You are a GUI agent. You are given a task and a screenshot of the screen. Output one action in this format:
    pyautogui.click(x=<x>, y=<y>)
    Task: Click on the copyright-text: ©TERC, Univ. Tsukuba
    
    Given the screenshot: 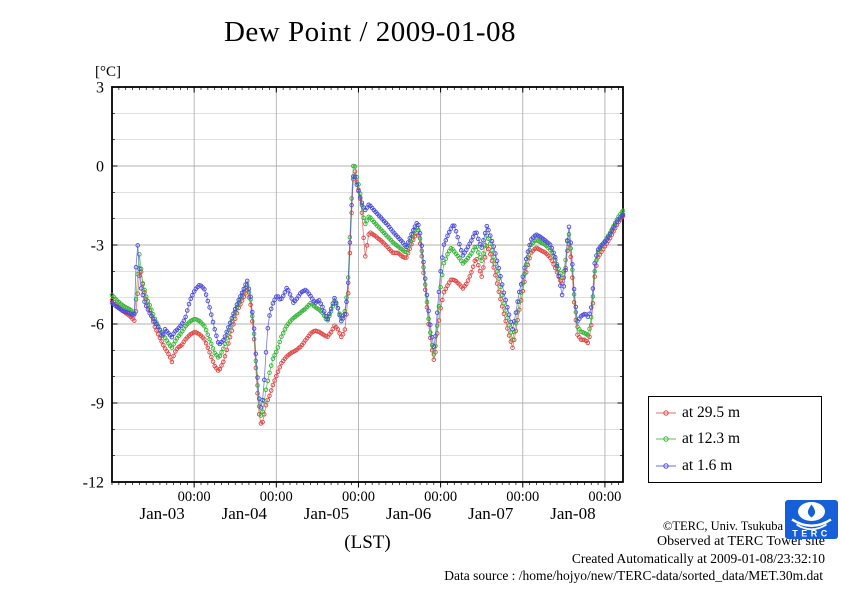 What is the action you would take?
    pyautogui.click(x=722, y=526)
    